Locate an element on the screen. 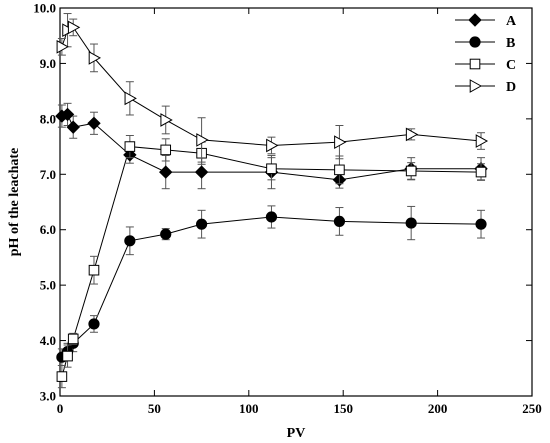 The height and width of the screenshot is (443, 550). legend-label: A is located at coordinates (511, 21).